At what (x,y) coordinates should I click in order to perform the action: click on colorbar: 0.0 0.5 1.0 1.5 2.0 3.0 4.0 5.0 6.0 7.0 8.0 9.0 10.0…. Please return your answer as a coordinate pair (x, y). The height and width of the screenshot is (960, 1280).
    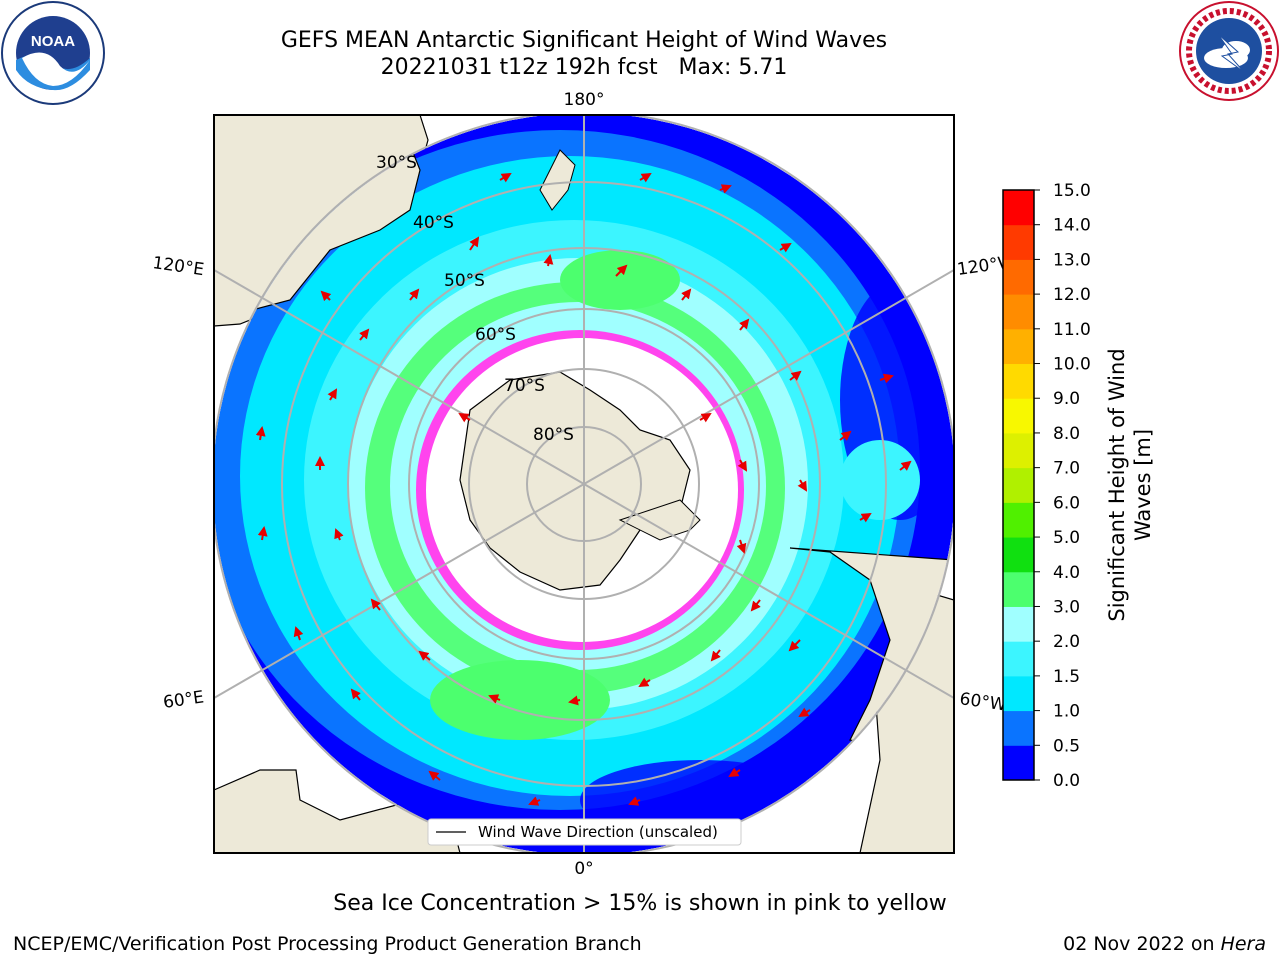
    Looking at the image, I should click on (1046, 486).